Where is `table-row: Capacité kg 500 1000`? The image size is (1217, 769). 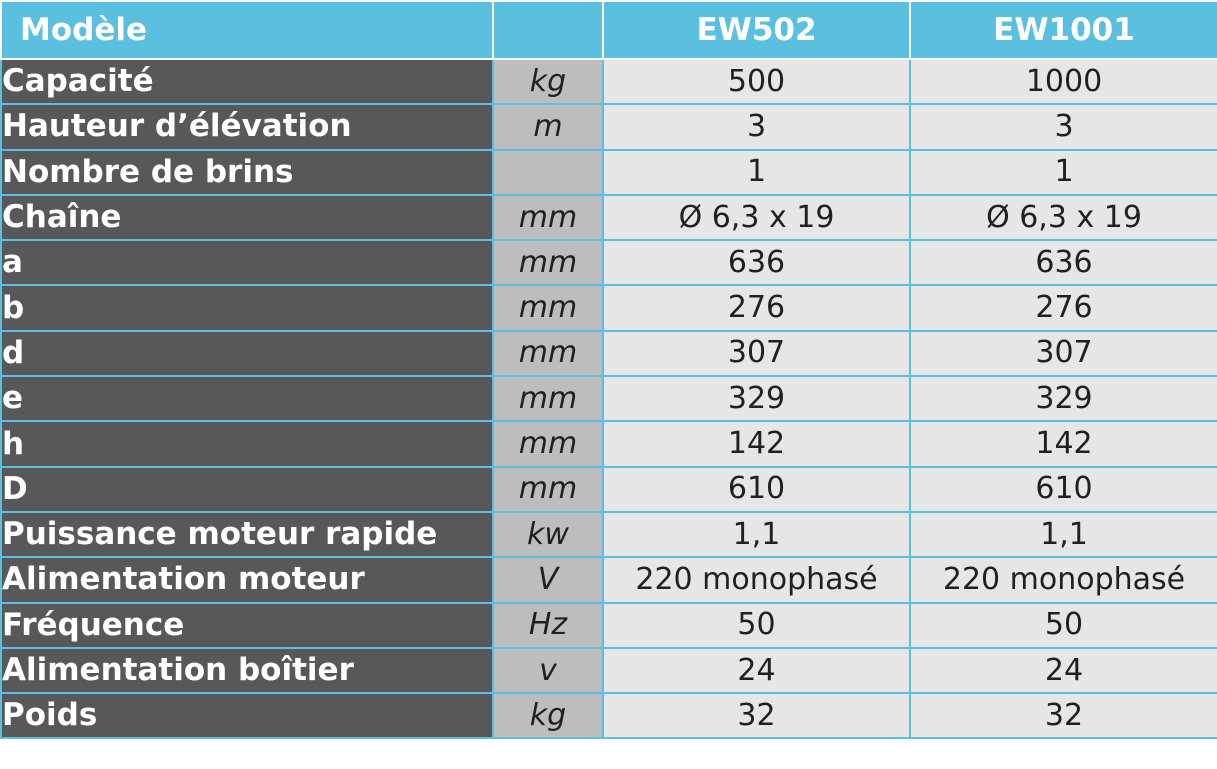 table-row: Capacité kg 500 1000 is located at coordinates (608, 81).